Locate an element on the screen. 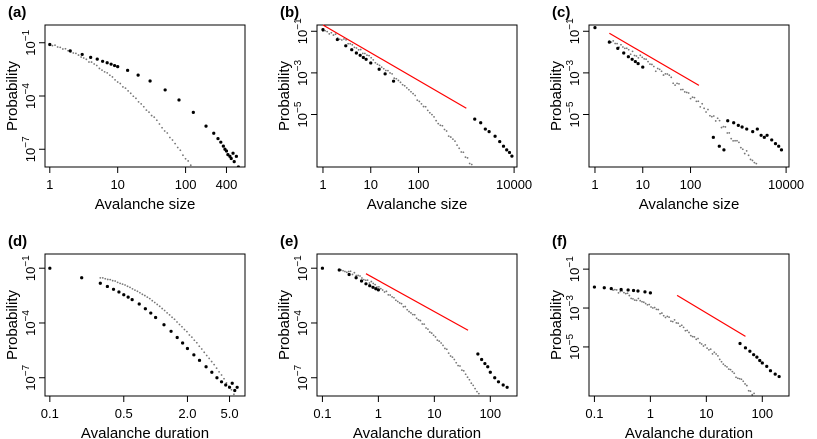  x-tick-label: 1 is located at coordinates (594, 184).